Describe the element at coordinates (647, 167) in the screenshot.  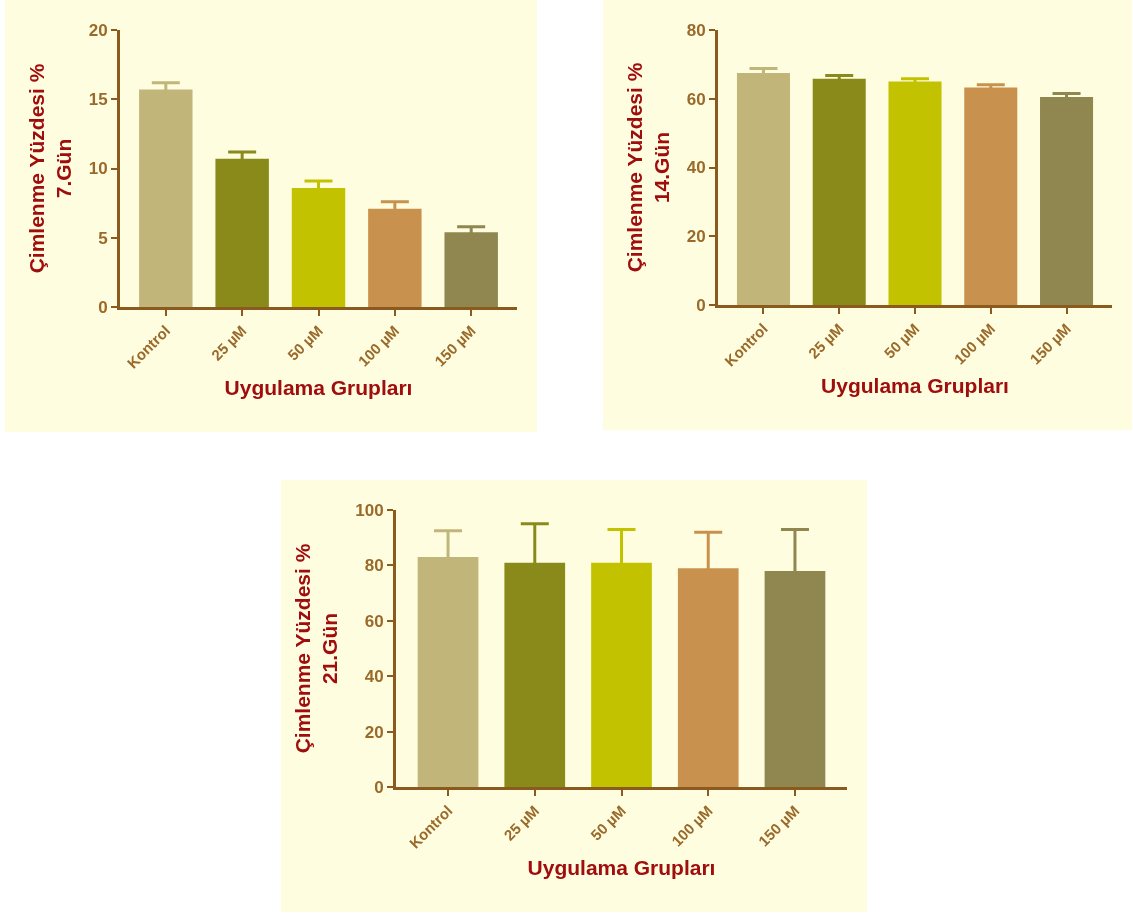
I see `y-axis-title: Çimlenme Yüzdesi % 14.Gün` at that location.